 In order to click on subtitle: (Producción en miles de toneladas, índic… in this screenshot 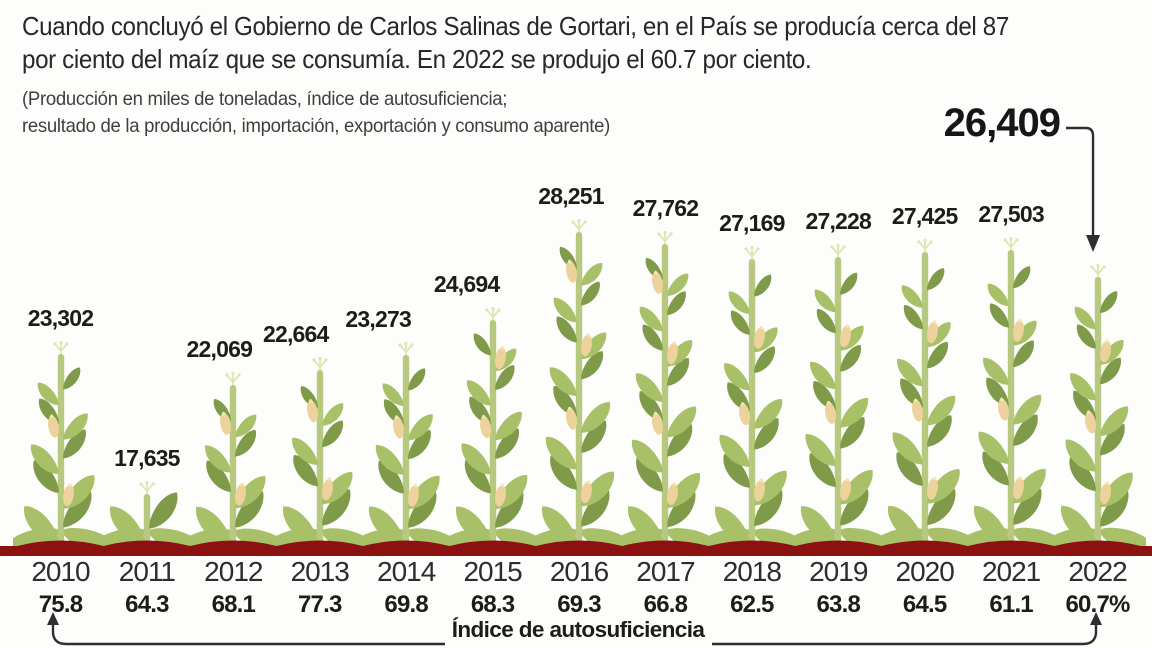, I will do `click(316, 113)`.